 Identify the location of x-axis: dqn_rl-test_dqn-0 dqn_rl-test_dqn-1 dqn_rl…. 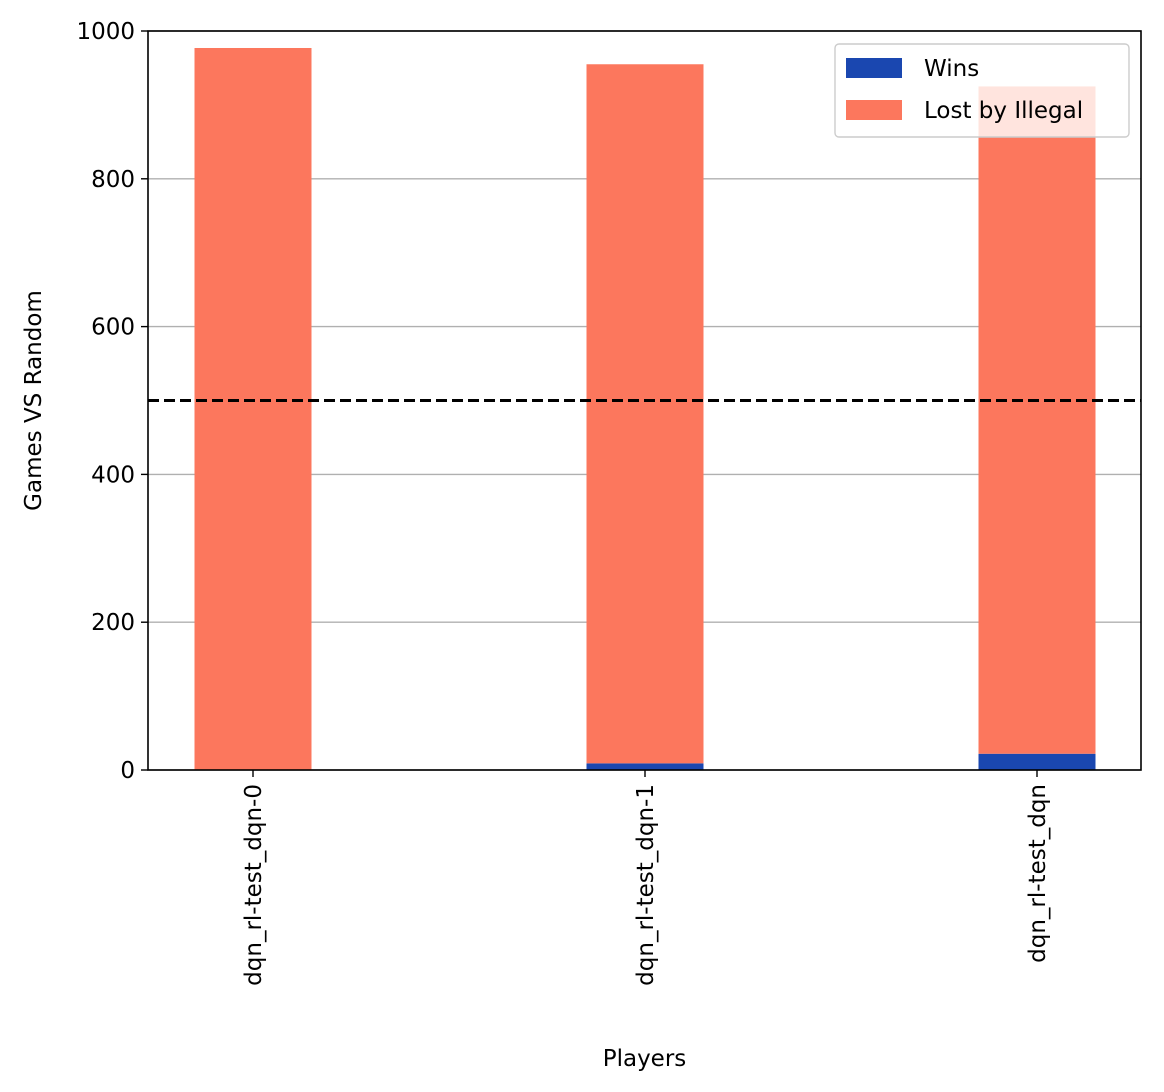
(646, 878).